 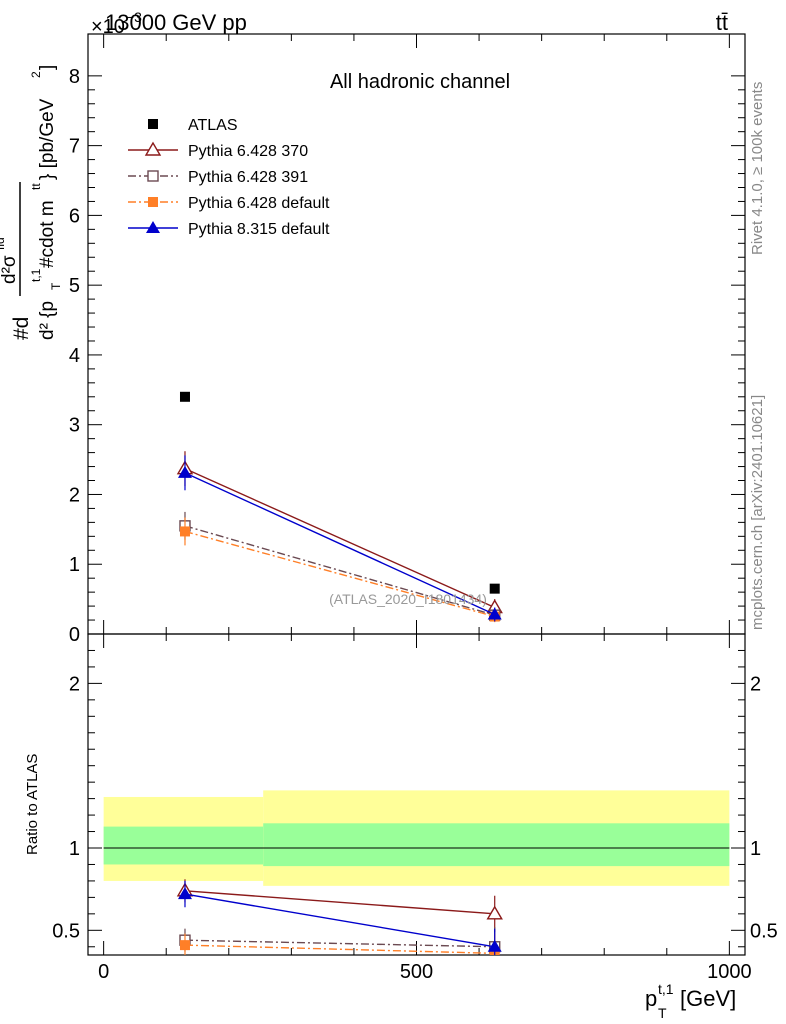 I want to click on y-exponent-base: ×10, so click(x=108, y=27).